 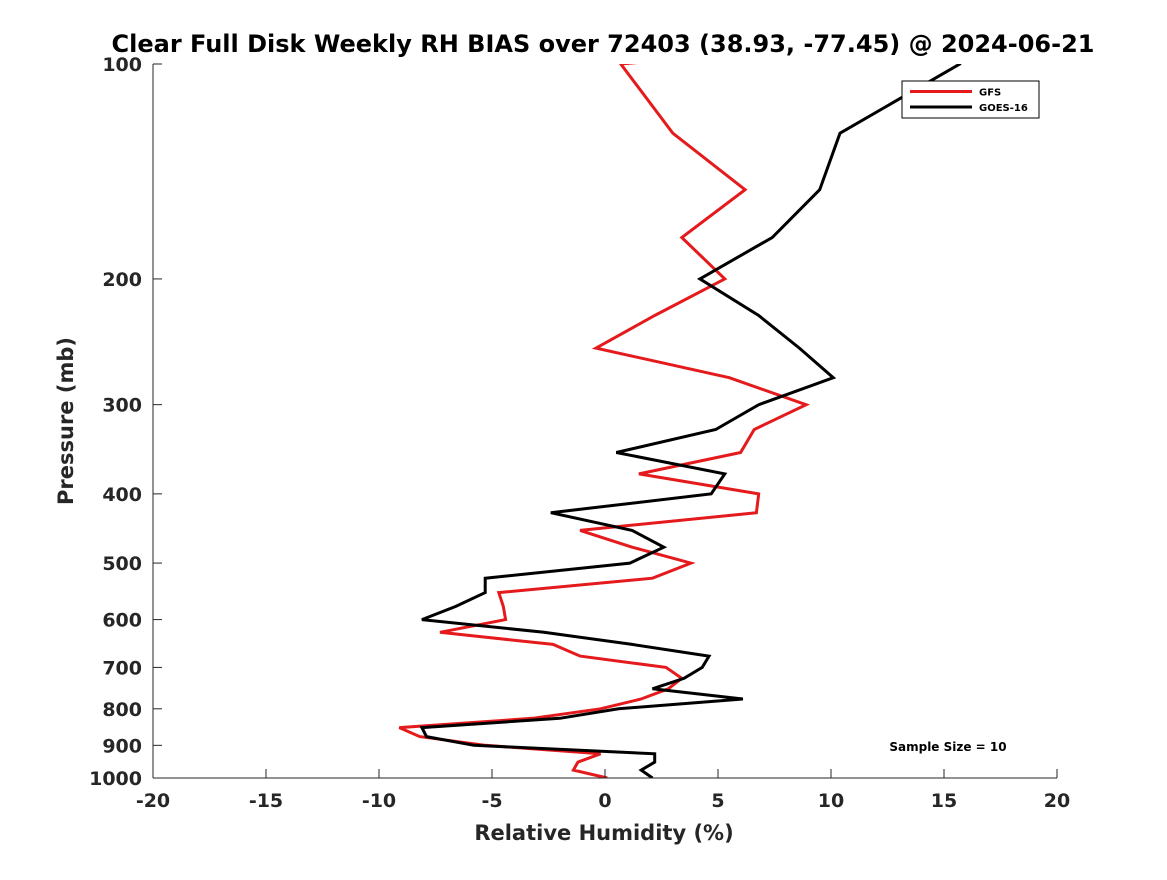 What do you see at coordinates (491, 801) in the screenshot?
I see `x-tick-label: -5` at bounding box center [491, 801].